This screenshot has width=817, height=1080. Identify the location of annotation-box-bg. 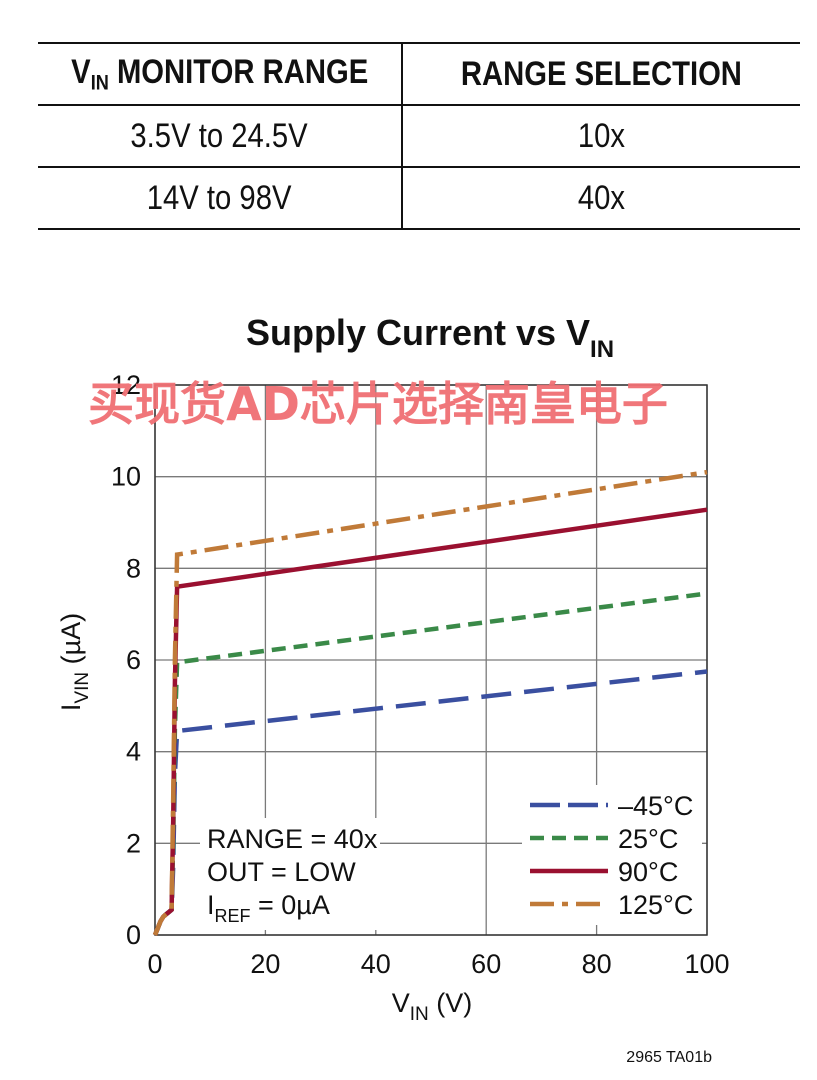
(290, 874).